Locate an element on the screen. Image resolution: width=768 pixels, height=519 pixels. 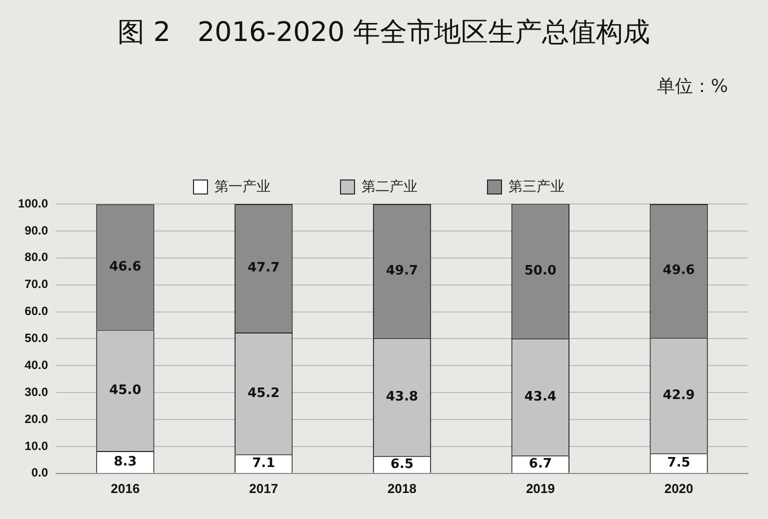
data-label: 43.4 is located at coordinates (540, 396).